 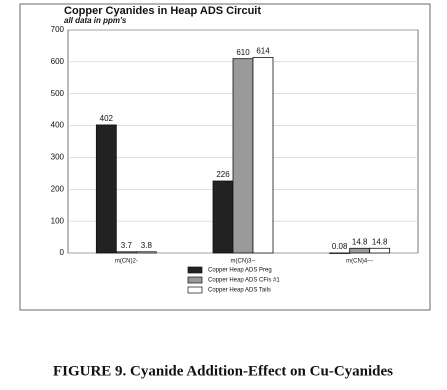 What do you see at coordinates (162, 11) in the screenshot?
I see `chart-title: Copper Cyanides in Heap ADS Circuit` at bounding box center [162, 11].